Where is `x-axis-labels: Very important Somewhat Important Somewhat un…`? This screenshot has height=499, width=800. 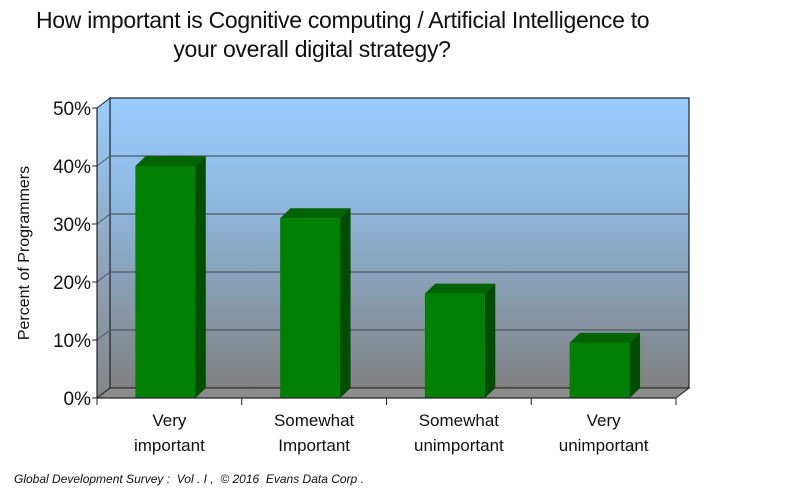 x-axis-labels: Very important Somewhat Important Somewhat un… is located at coordinates (391, 433).